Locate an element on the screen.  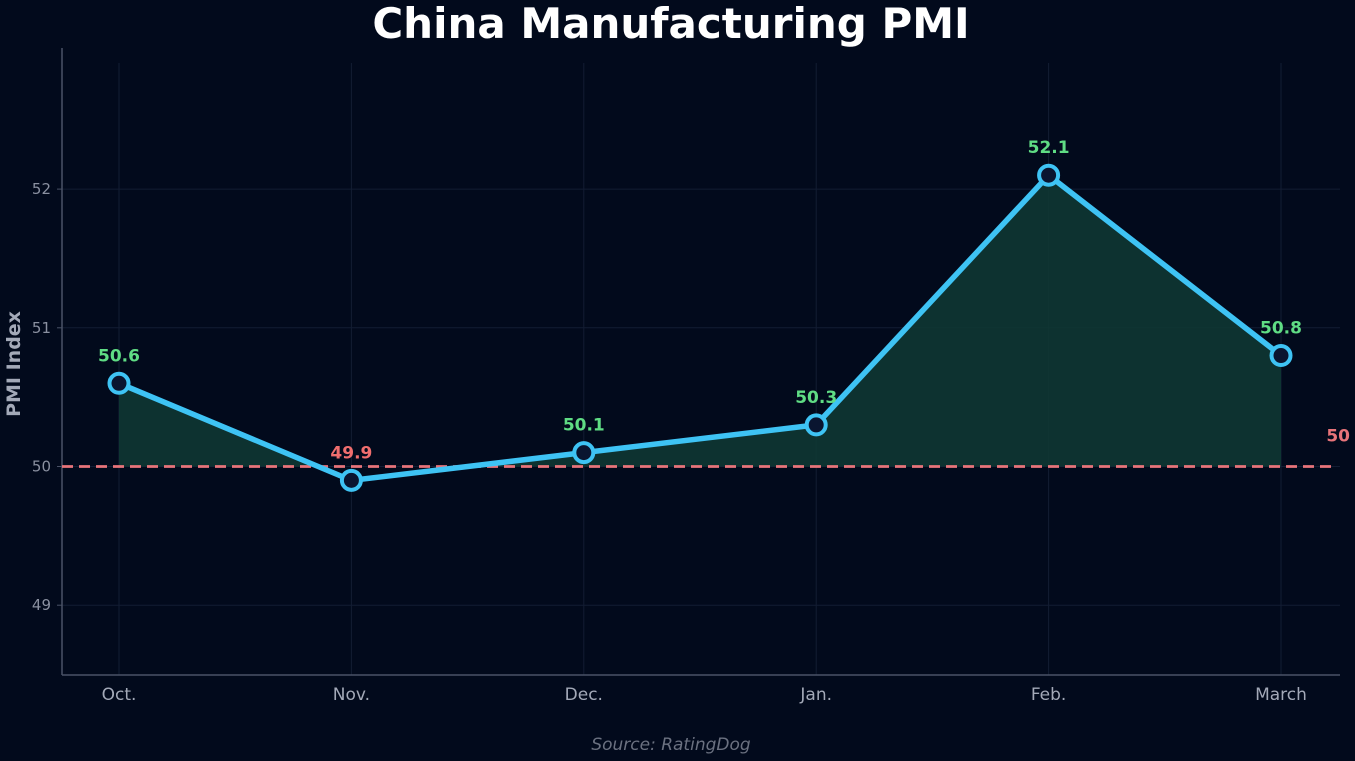
reference-line-label: 50 is located at coordinates (1338, 437).